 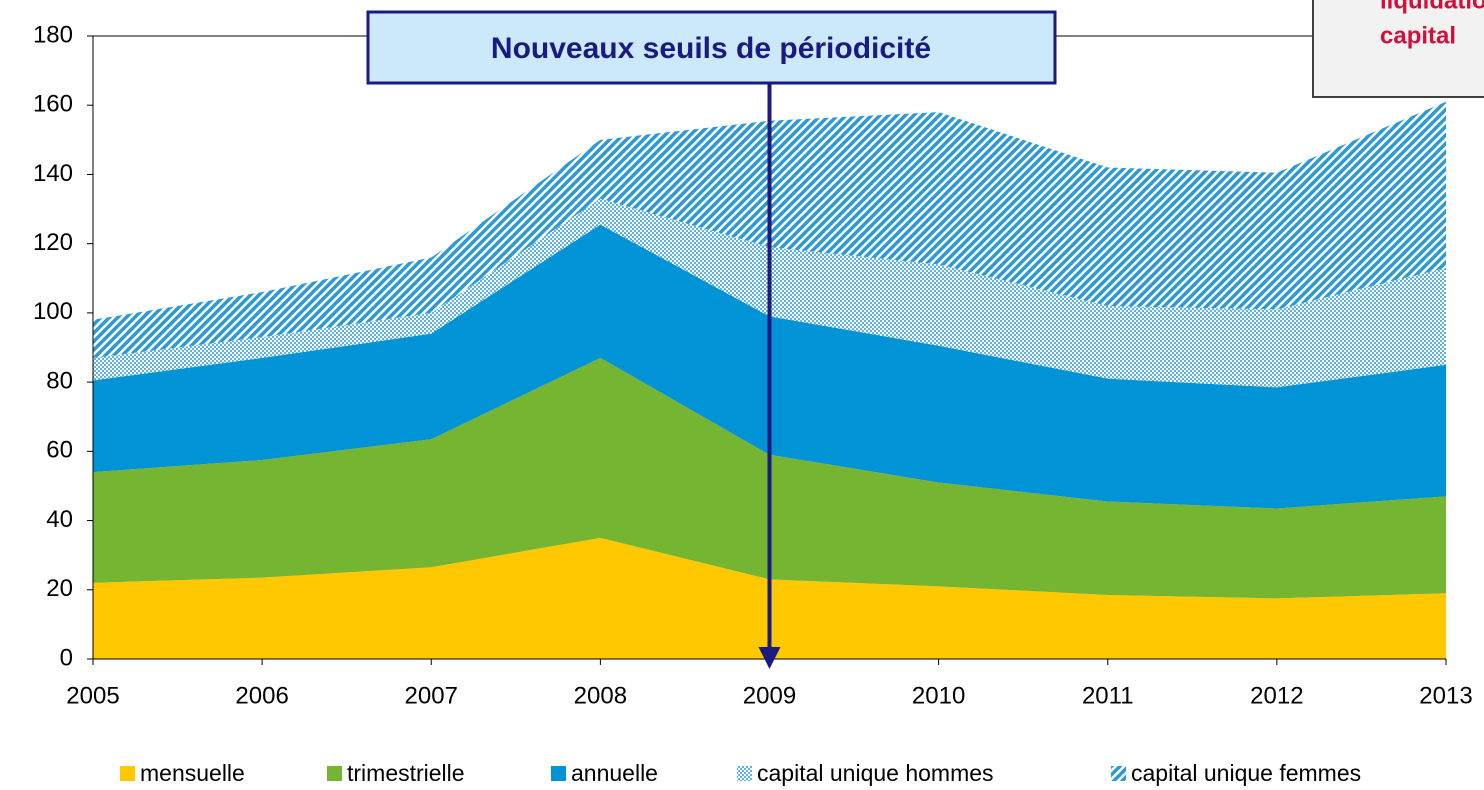 What do you see at coordinates (261, 695) in the screenshot?
I see `x-tick-label: 2006` at bounding box center [261, 695].